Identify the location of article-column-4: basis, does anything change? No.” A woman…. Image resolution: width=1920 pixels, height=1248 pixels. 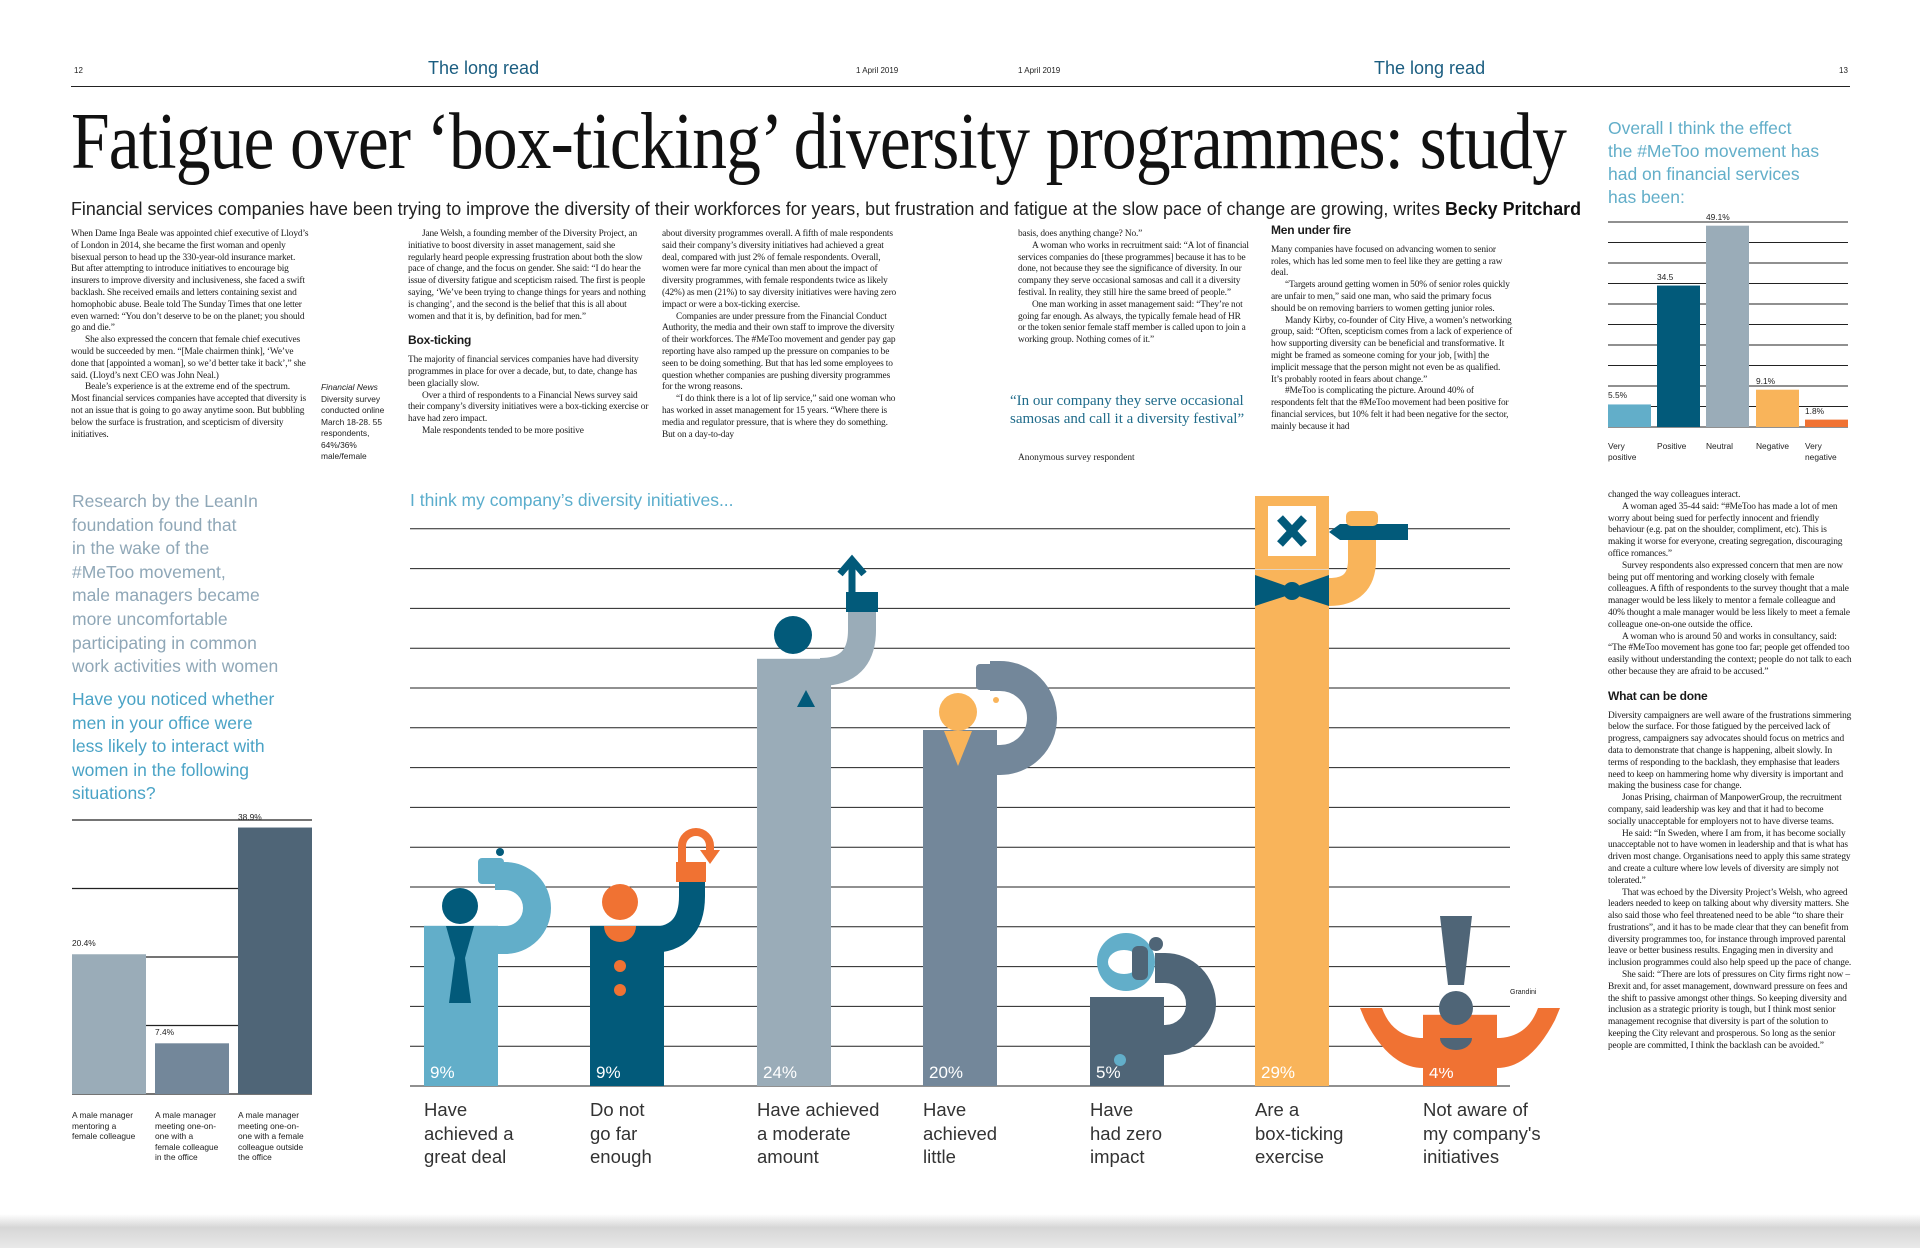
(1134, 309).